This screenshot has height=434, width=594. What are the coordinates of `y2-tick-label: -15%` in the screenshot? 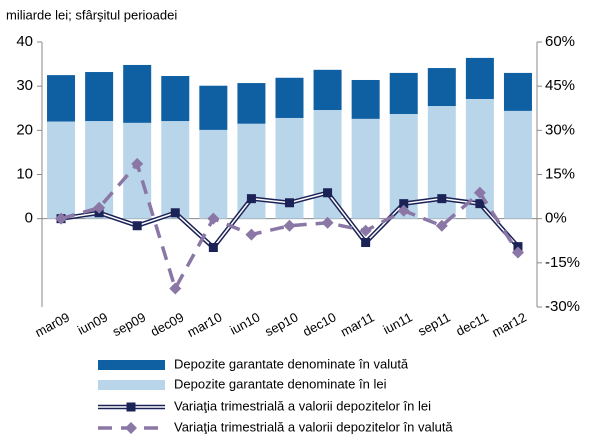 It's located at (562, 262).